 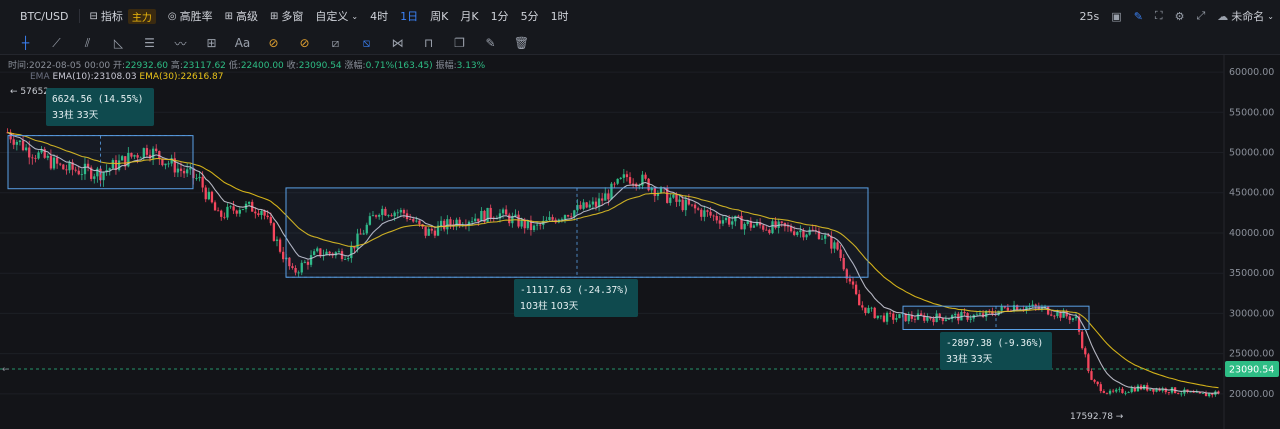 What do you see at coordinates (560, 16) in the screenshot?
I see `interval-1h: 1时` at bounding box center [560, 16].